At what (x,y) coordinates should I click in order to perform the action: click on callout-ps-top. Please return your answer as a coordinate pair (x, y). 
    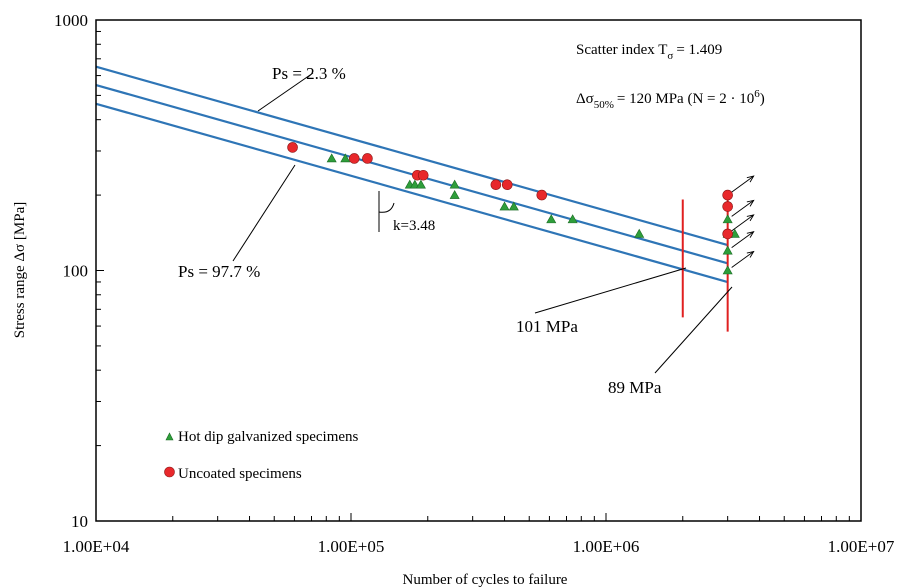
    Looking at the image, I should click on (285, 92).